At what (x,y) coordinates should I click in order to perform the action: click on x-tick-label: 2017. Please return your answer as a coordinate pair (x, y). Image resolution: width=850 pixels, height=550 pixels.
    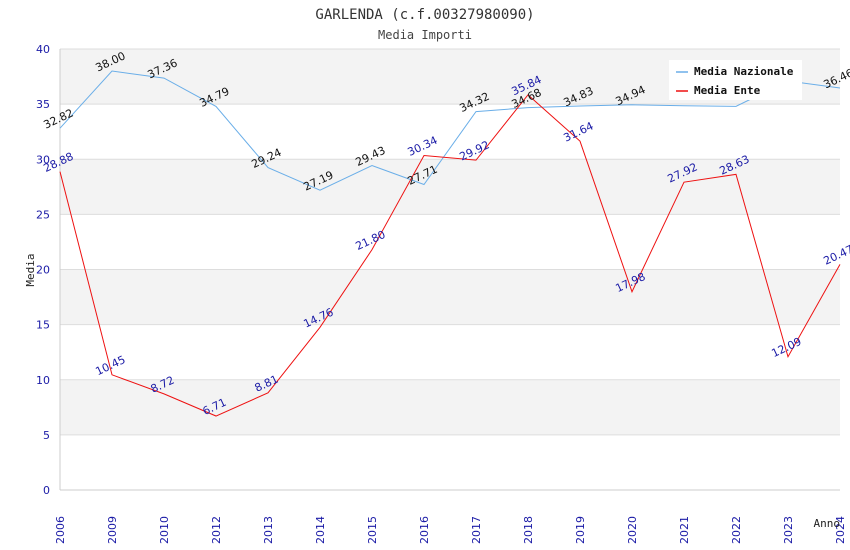
    Looking at the image, I should click on (476, 530).